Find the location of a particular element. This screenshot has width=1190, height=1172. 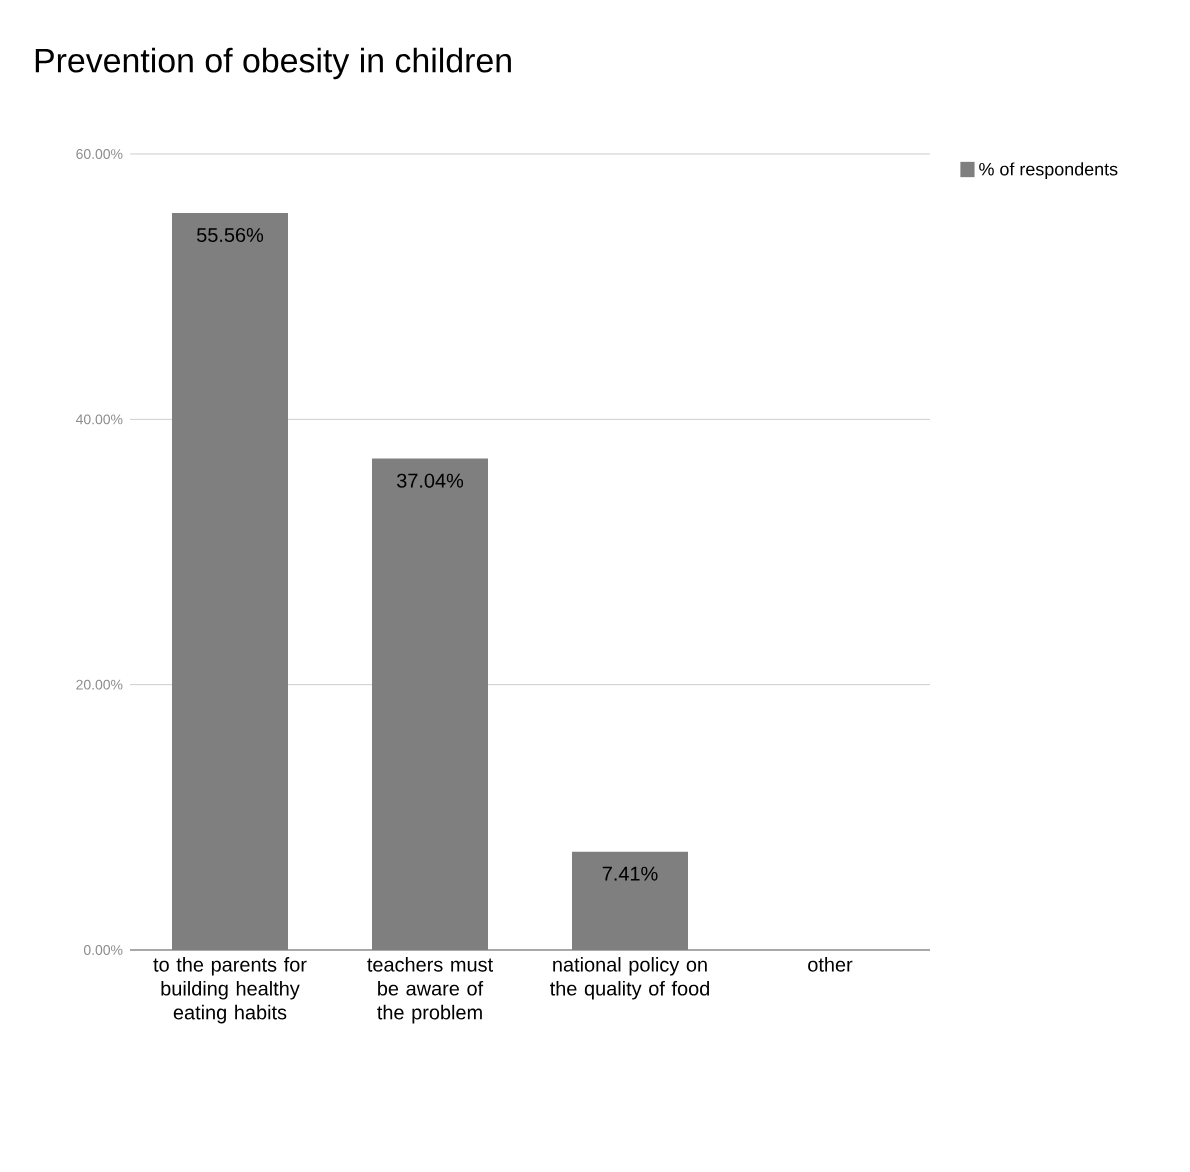

x-tick-label: teachers must be aware of the problem is located at coordinates (430, 990).